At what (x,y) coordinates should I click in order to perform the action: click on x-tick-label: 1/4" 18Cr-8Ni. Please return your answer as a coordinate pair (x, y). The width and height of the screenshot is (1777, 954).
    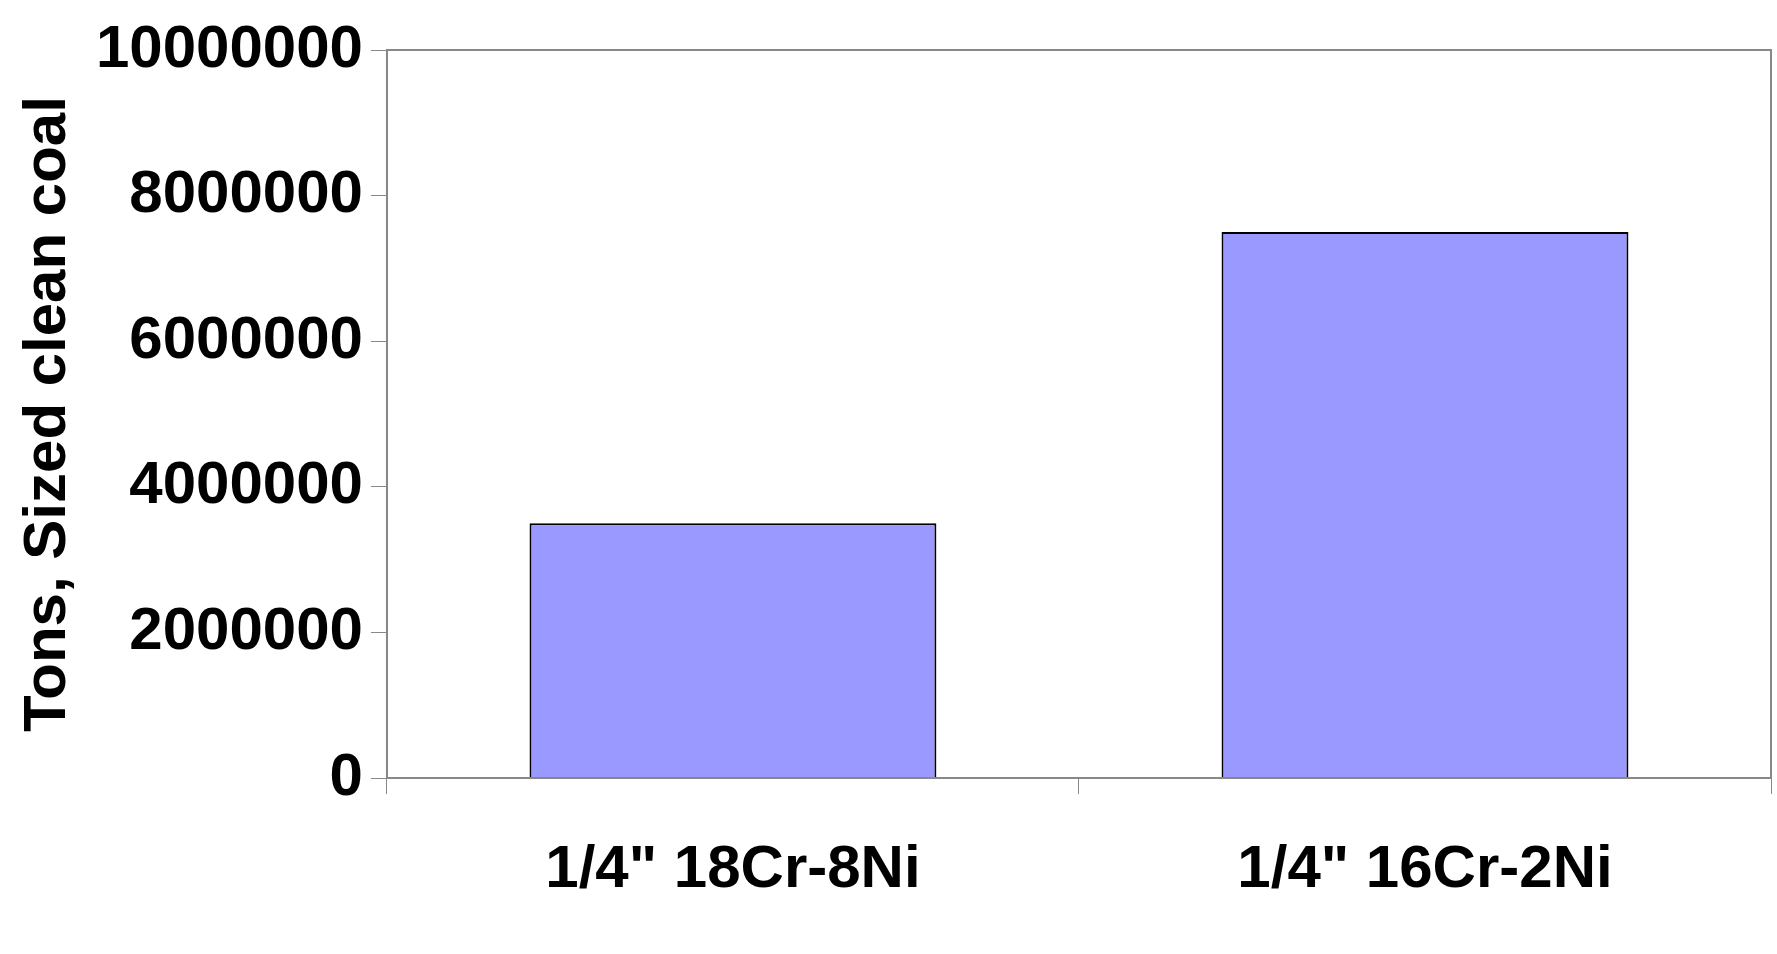
    Looking at the image, I should click on (733, 866).